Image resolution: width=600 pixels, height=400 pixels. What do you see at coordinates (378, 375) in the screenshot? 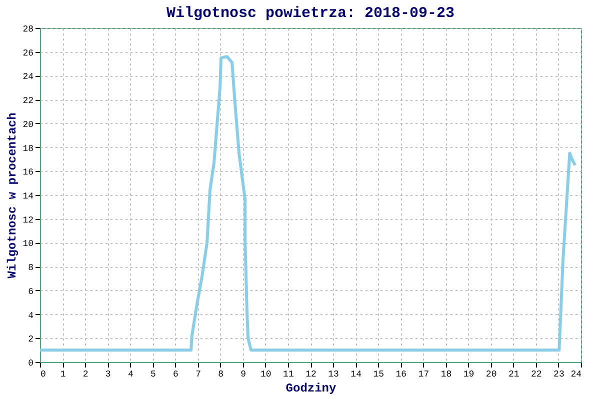
I see `x-tick-label: 15` at bounding box center [378, 375].